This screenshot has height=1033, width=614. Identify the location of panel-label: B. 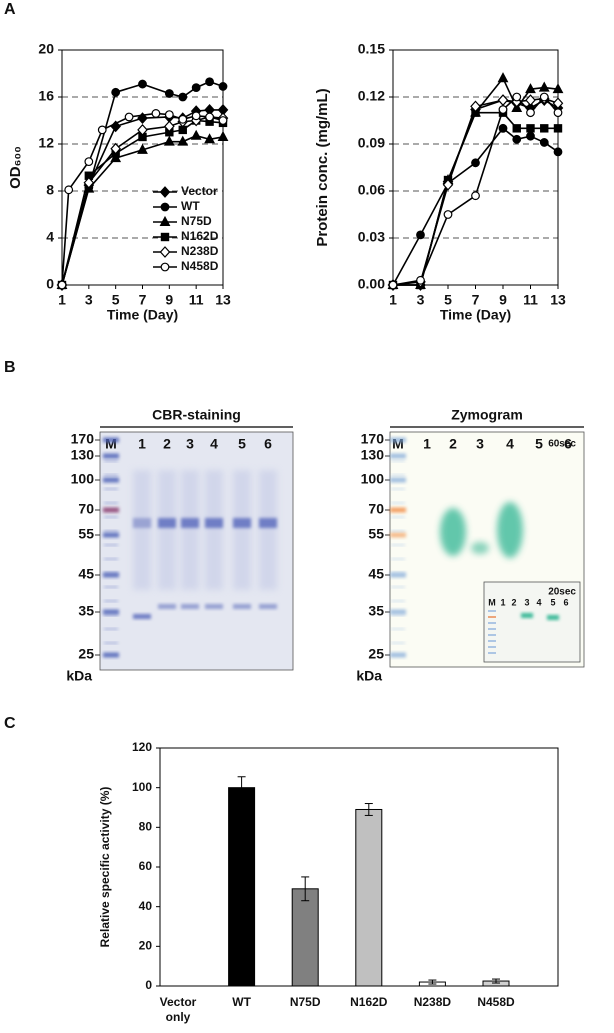
(10, 367).